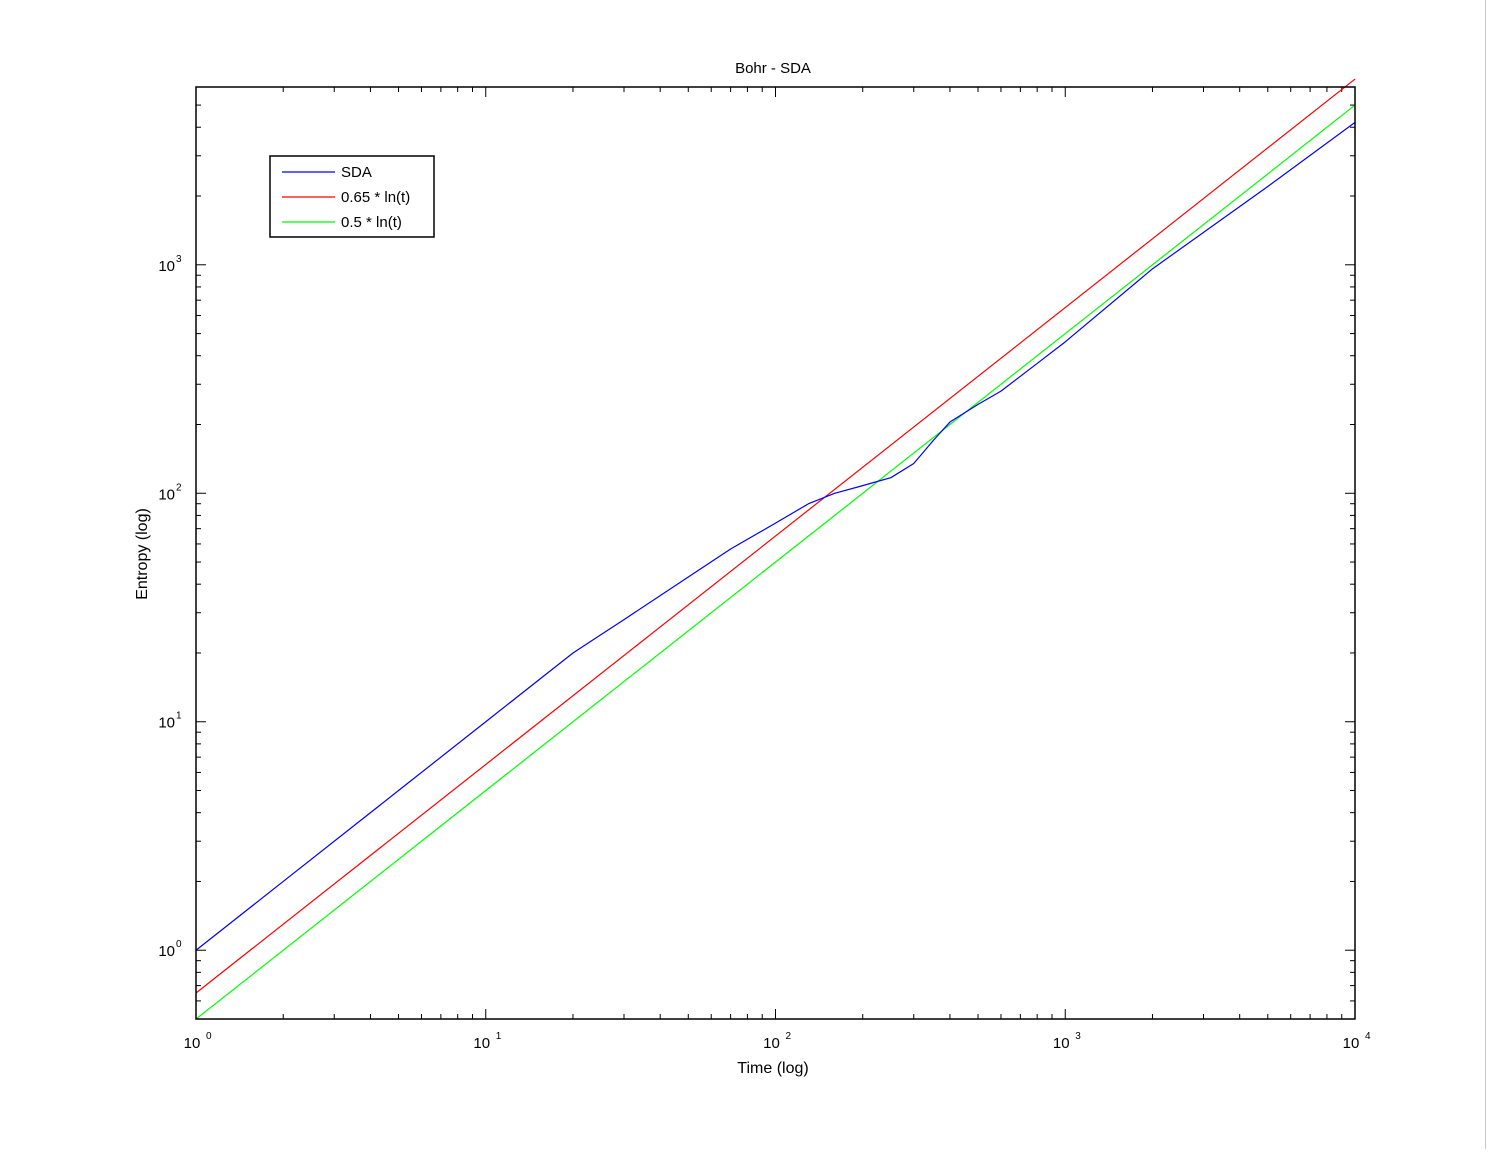  I want to click on legend-label-1: 0.65 * ln(t), so click(375, 197).